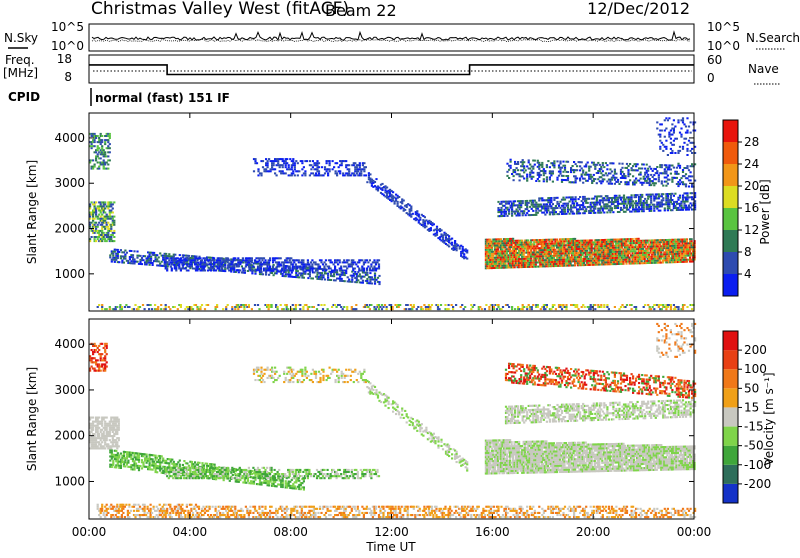  I want to click on nsky-traces, so click(391, 37).